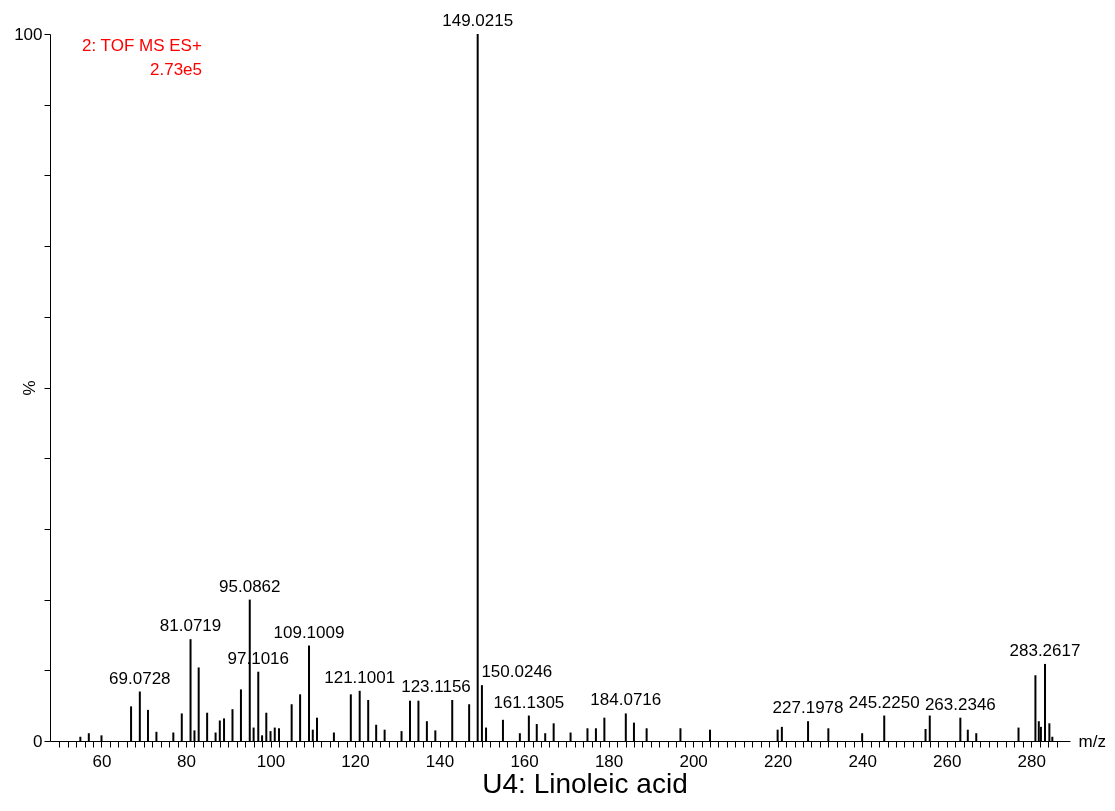 The image size is (1115, 811). I want to click on x-tick-label: 140, so click(440, 761).